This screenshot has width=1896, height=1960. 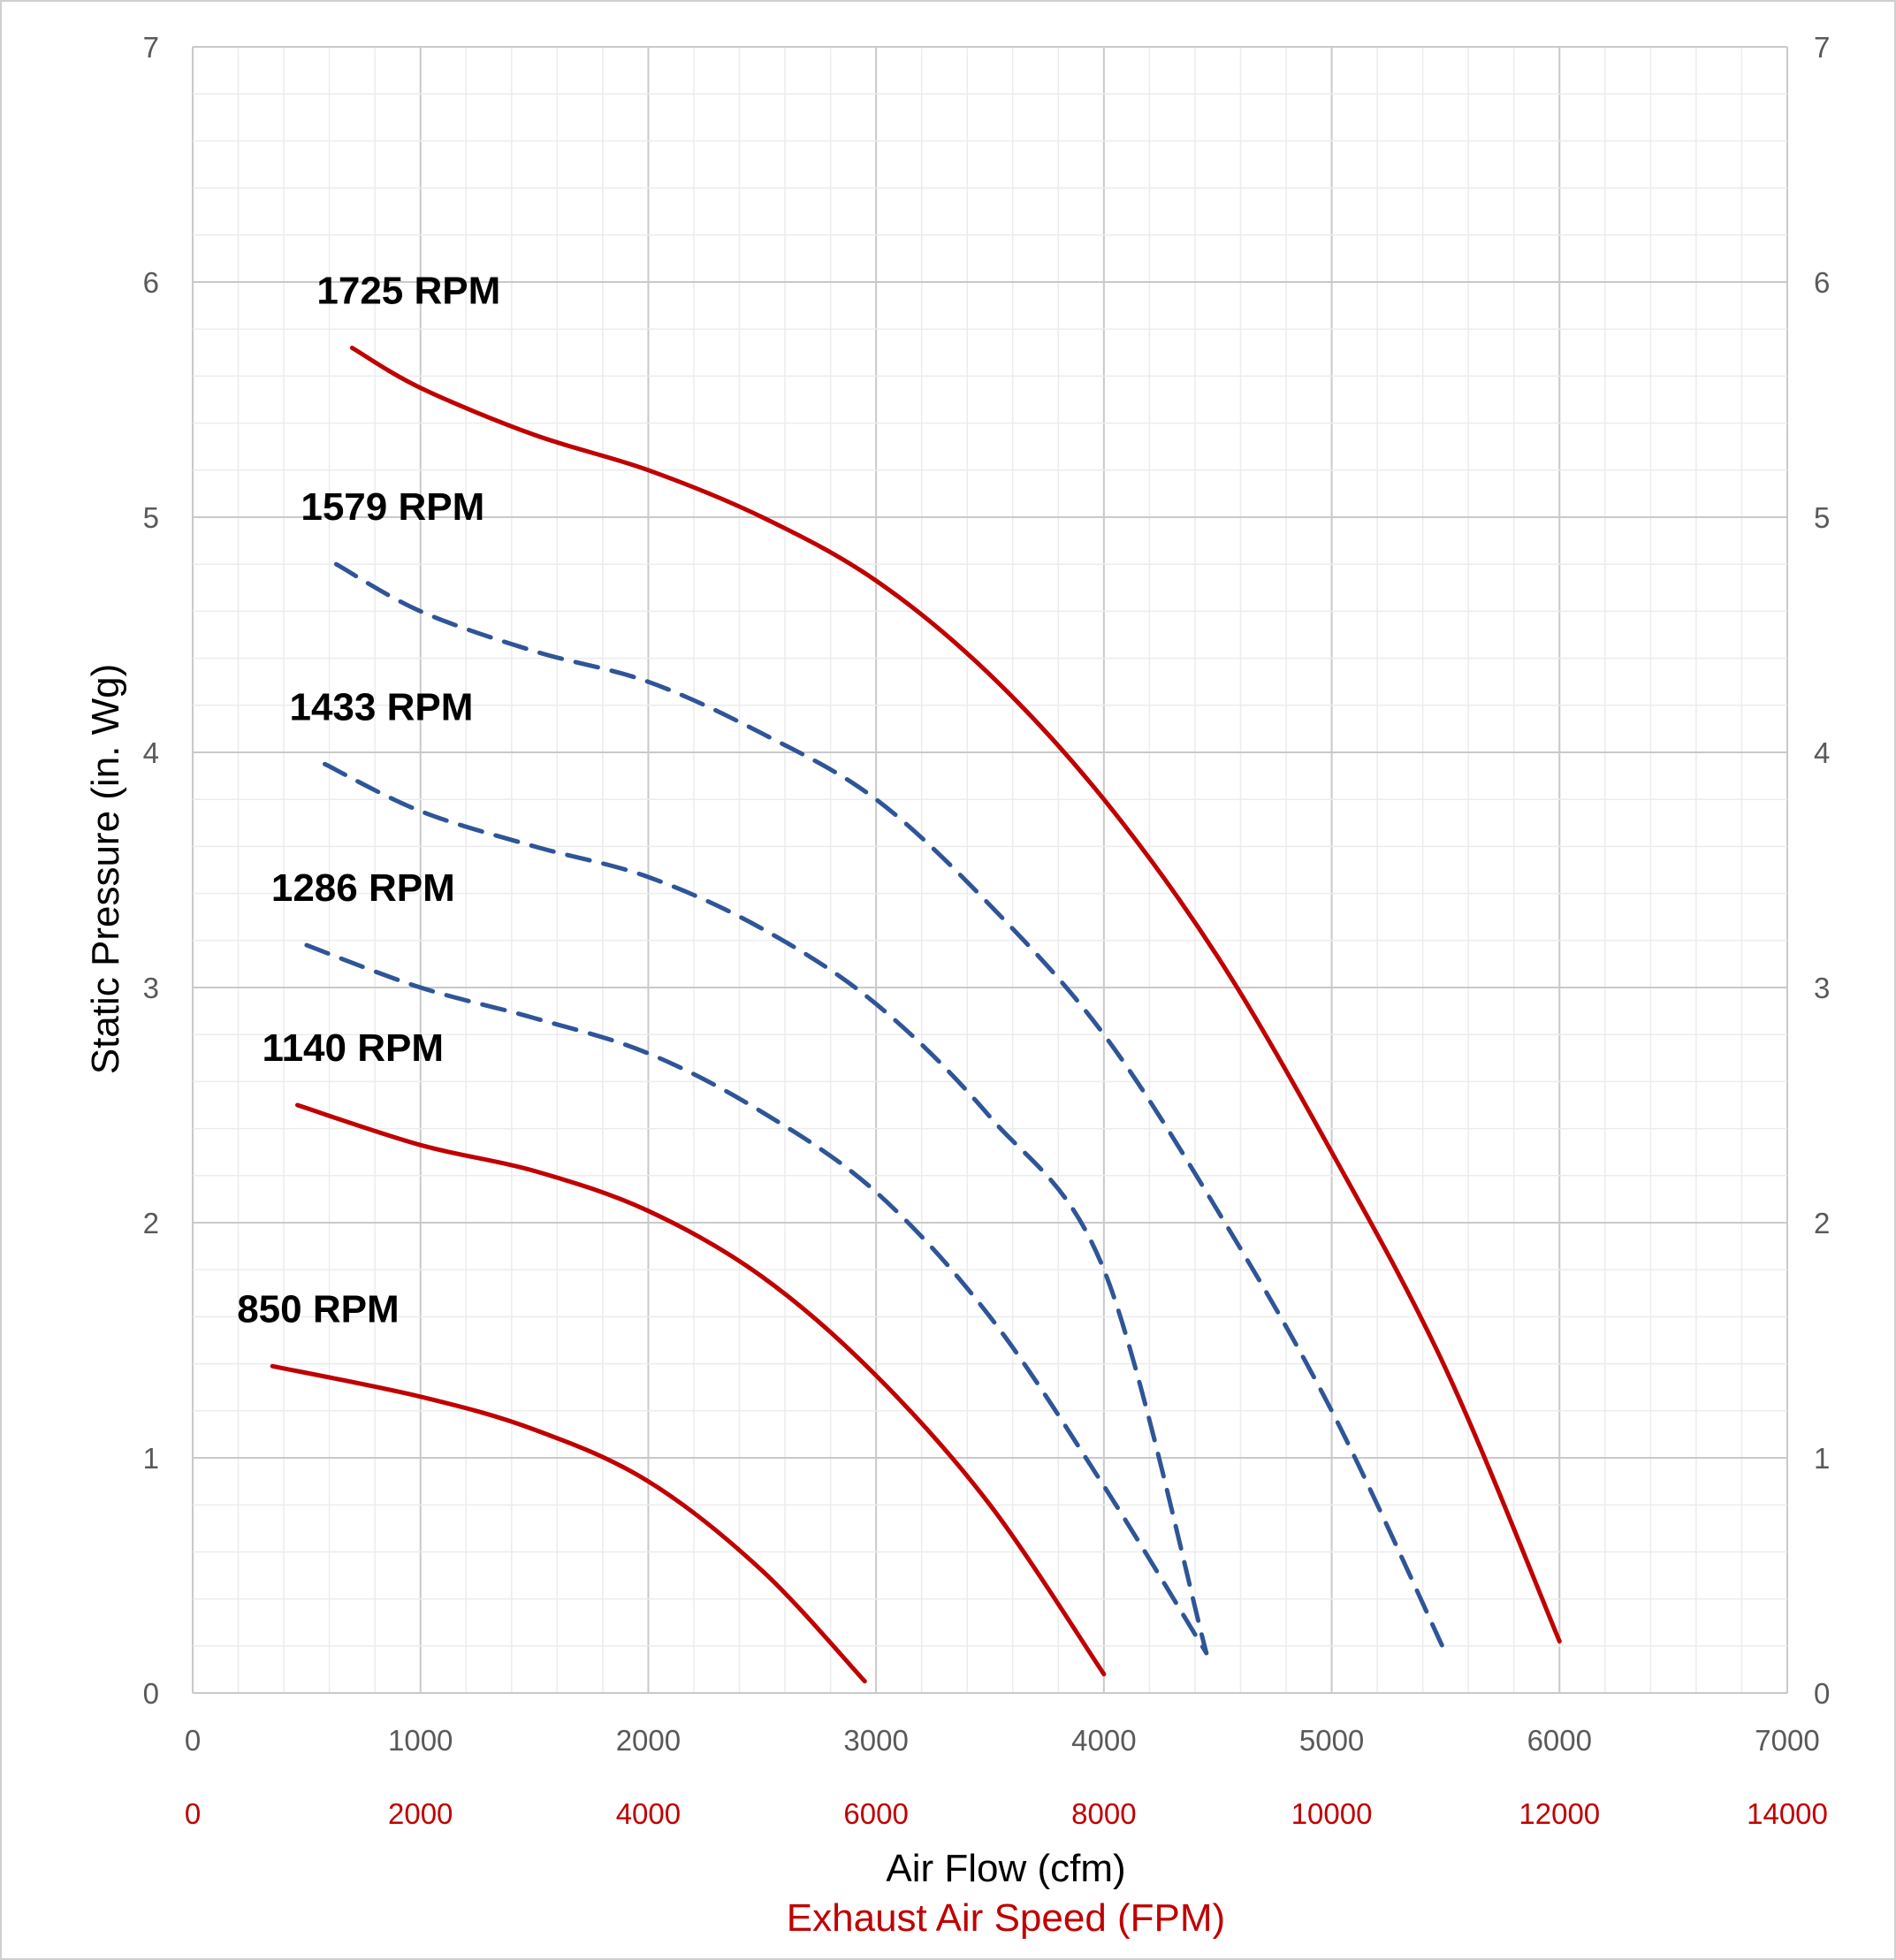 What do you see at coordinates (1822, 48) in the screenshot?
I see `y2-tick-label: 7` at bounding box center [1822, 48].